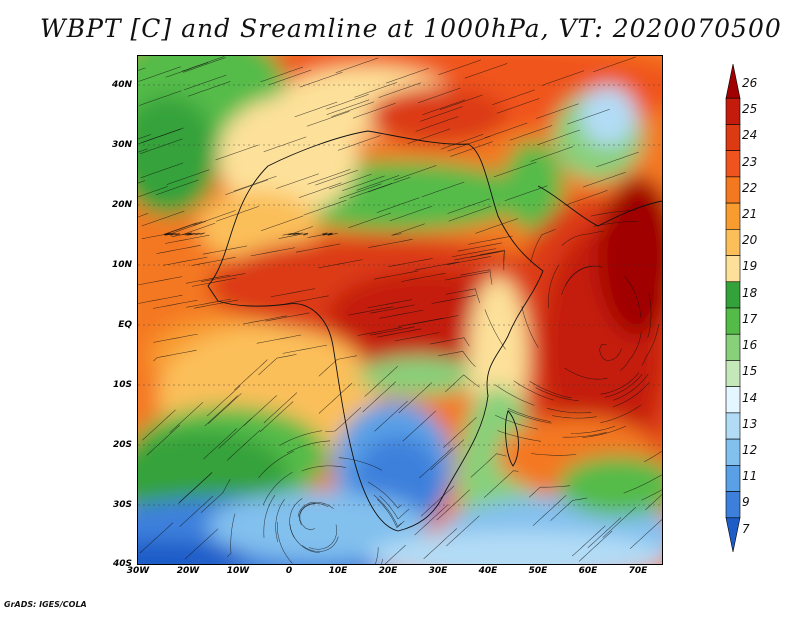 The image size is (800, 618). I want to click on colorbar-label: 21, so click(750, 214).